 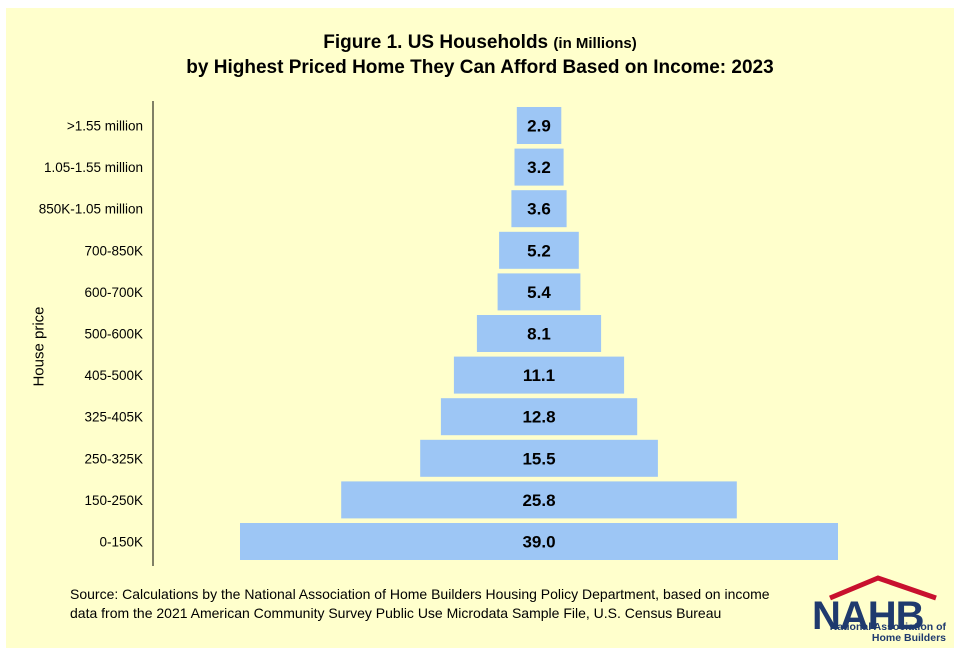 What do you see at coordinates (113, 250) in the screenshot?
I see `category-label-3: 700-850K` at bounding box center [113, 250].